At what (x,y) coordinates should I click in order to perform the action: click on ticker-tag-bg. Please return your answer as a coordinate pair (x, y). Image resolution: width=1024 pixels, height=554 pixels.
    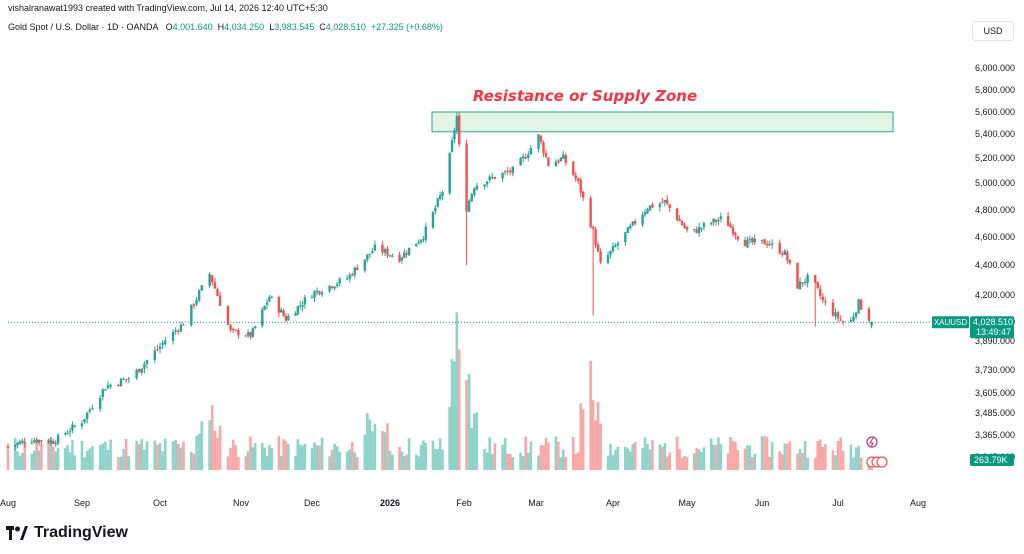
    Looking at the image, I should click on (950, 322).